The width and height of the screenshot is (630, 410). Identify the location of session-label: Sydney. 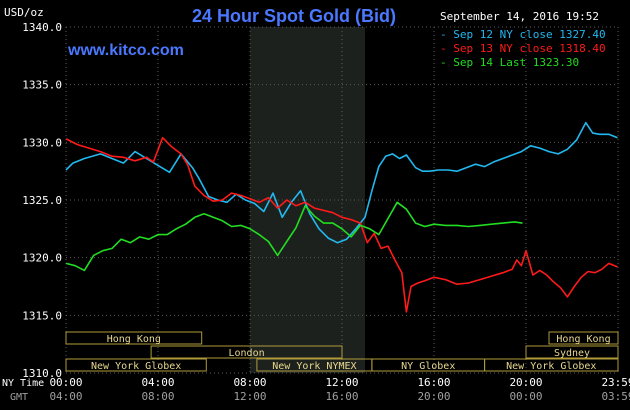
(572, 353).